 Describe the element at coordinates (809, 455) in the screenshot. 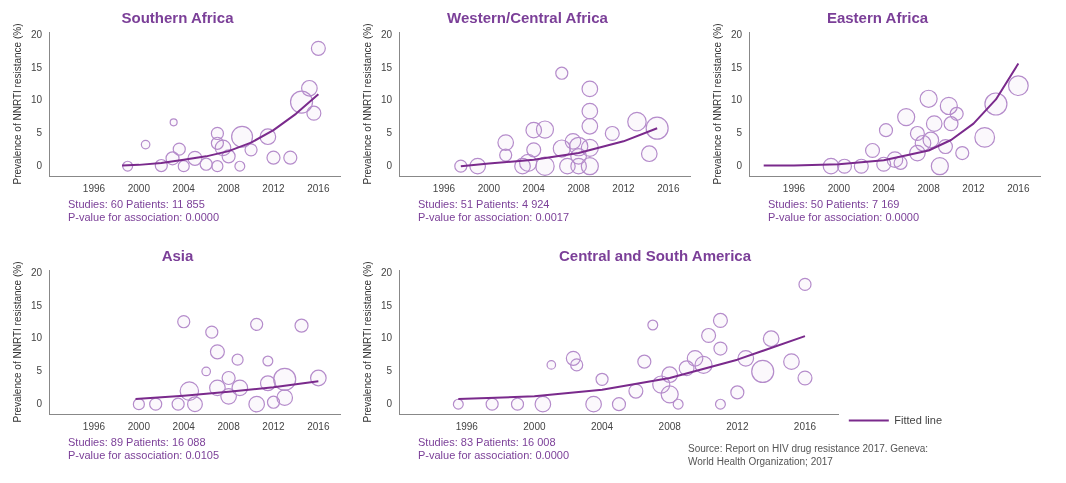

I see `source-note: Source: Report on HIV drug resistance 2017. Geneva: World Health Organization; 2017` at that location.